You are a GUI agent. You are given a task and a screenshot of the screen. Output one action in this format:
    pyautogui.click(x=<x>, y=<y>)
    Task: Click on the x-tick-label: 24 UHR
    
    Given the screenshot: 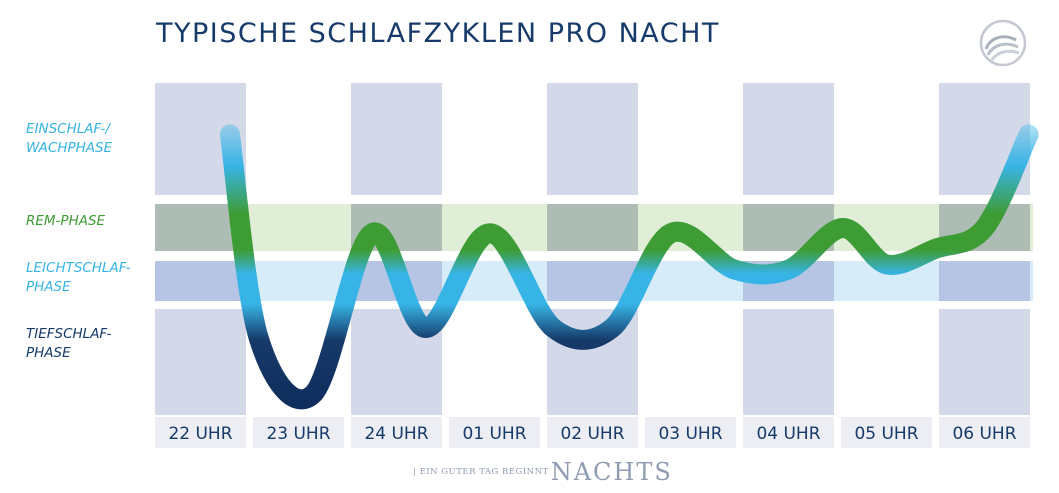 What is the action you would take?
    pyautogui.click(x=396, y=434)
    